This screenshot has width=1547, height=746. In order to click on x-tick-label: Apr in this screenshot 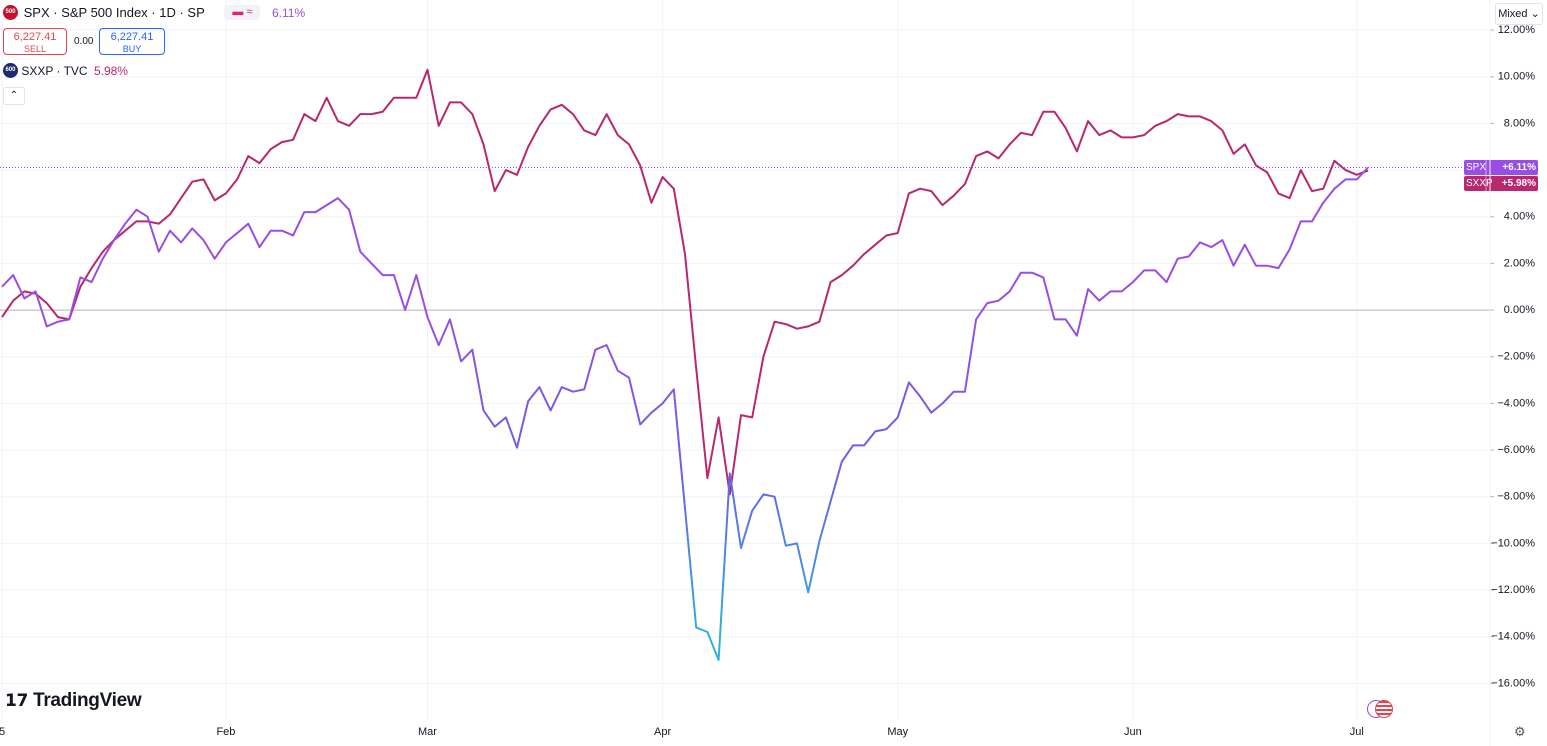, I will do `click(662, 732)`.